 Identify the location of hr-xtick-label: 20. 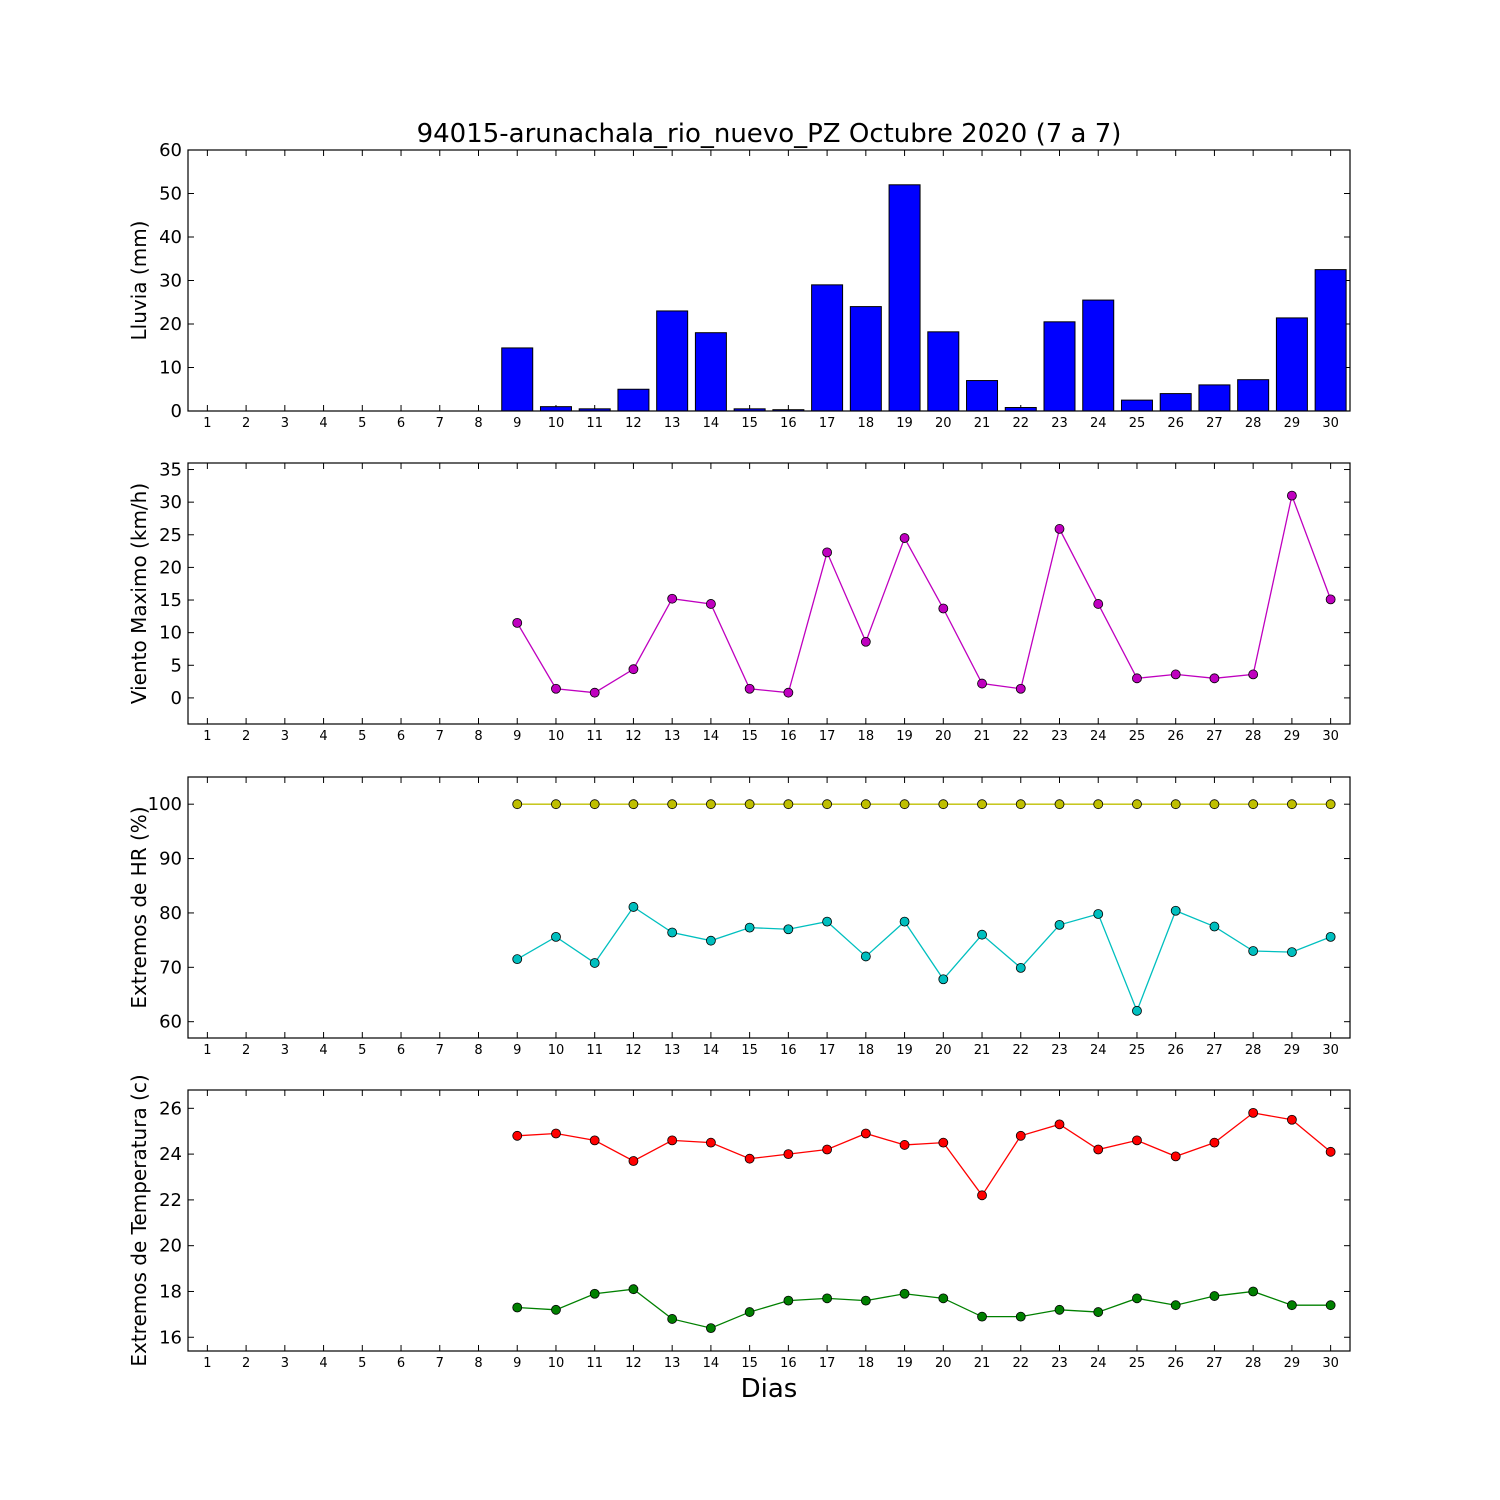
(943, 1050).